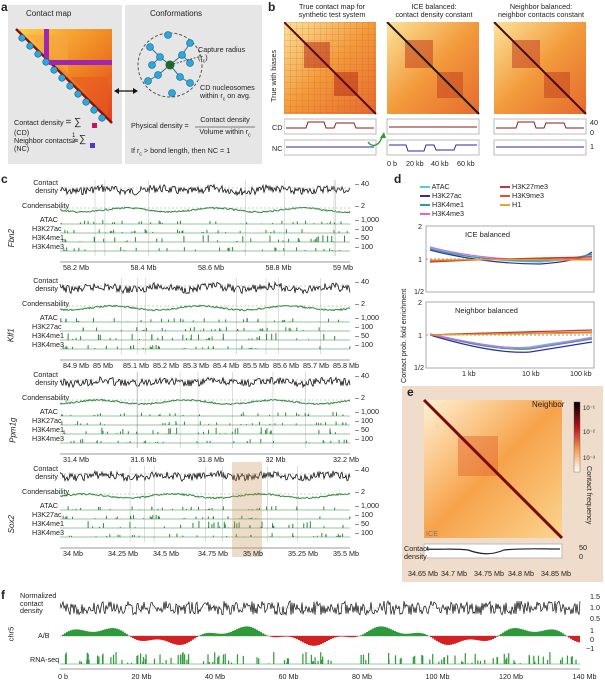 This screenshot has height=685, width=605. I want to click on gene-label-klf1: Klf1, so click(11, 335).